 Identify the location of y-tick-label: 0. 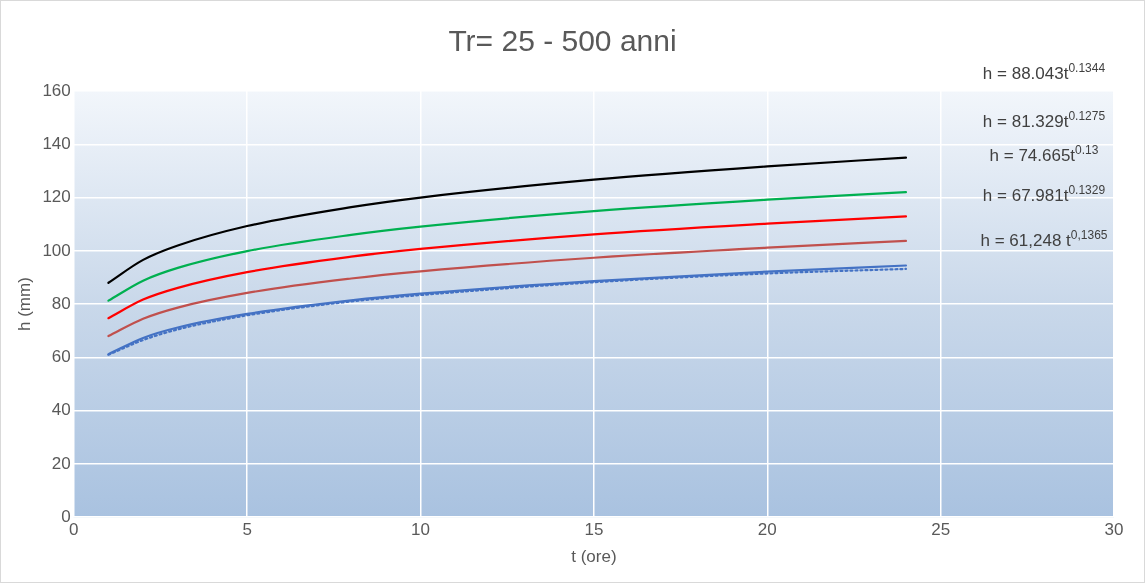
(66, 516).